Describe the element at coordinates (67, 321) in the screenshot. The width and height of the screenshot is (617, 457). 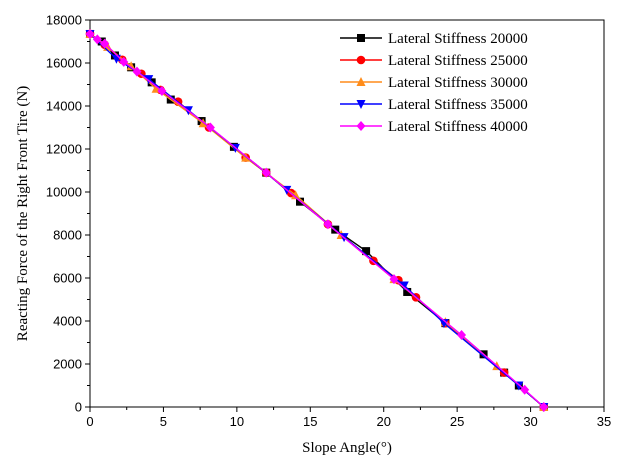
I see `y-tick-label: 4000` at that location.